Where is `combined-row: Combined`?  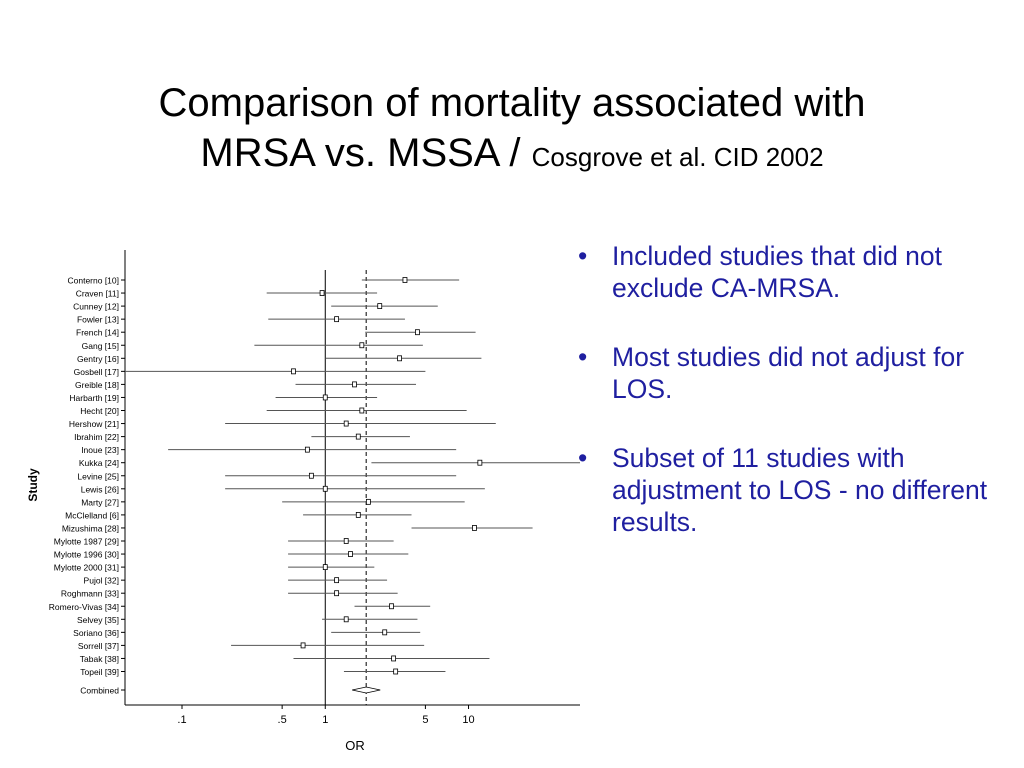
combined-row: Combined is located at coordinates (230, 691).